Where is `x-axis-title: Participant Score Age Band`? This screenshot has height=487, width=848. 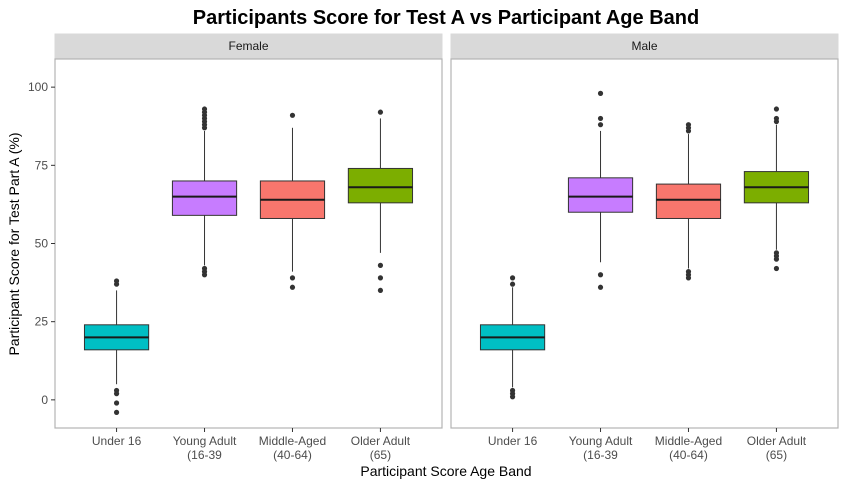 x-axis-title: Participant Score Age Band is located at coordinates (445, 471).